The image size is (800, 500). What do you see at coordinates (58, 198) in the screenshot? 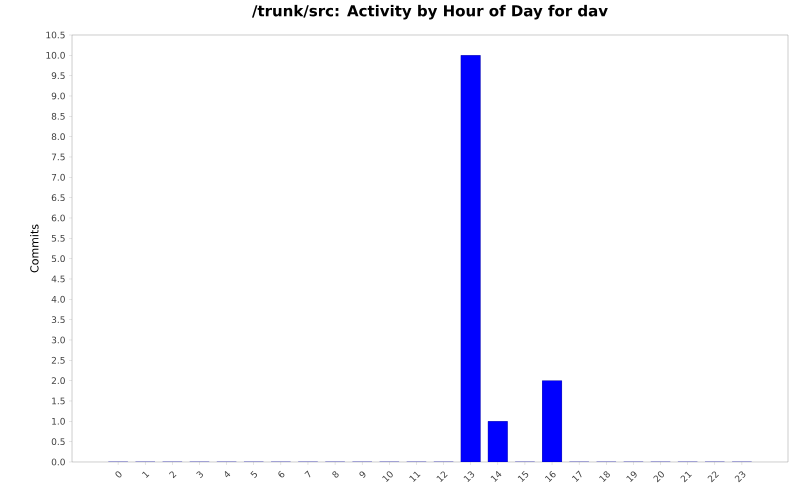
I see `y-tick-label: 6.5` at bounding box center [58, 198].